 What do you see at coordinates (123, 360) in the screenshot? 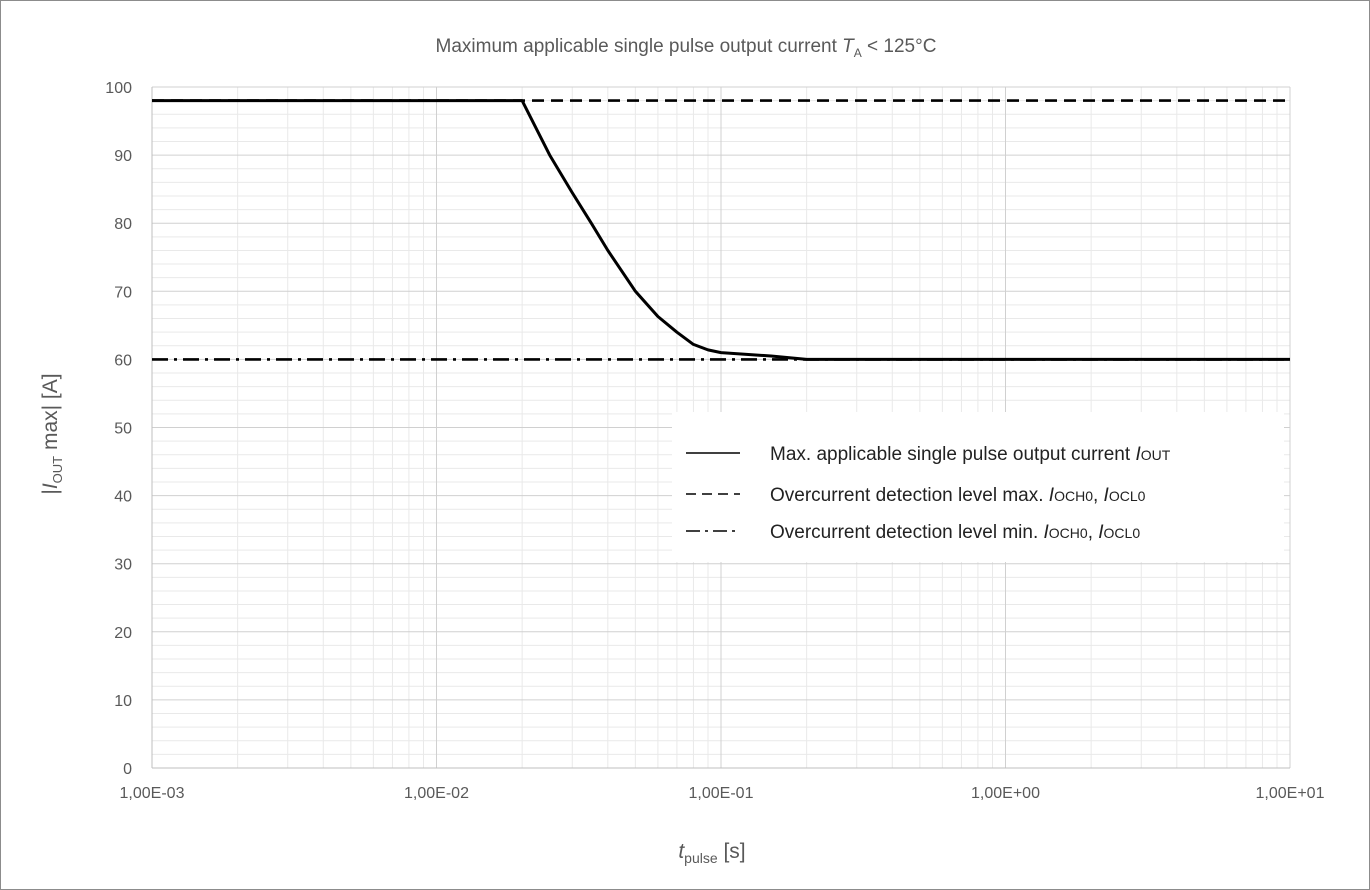
I see `y-tick-label: 60` at bounding box center [123, 360].